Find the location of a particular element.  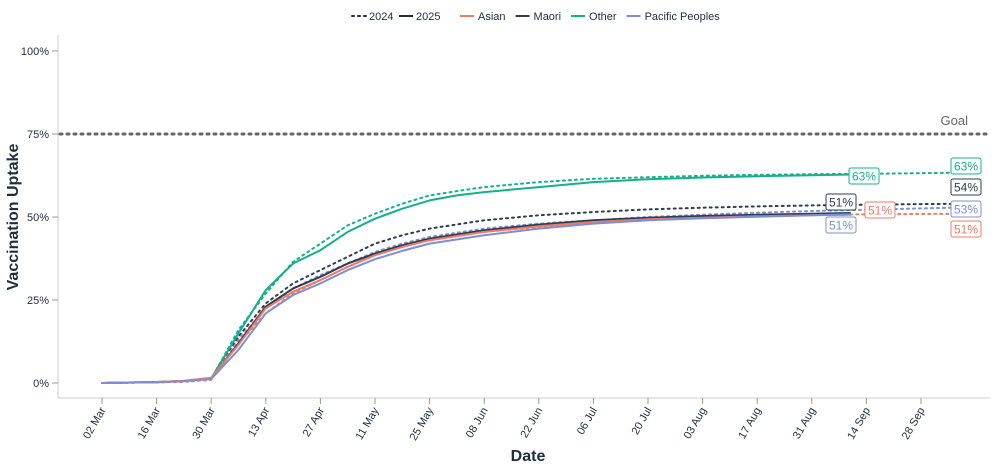

x-tick-label: 28 Sep is located at coordinates (914, 424).